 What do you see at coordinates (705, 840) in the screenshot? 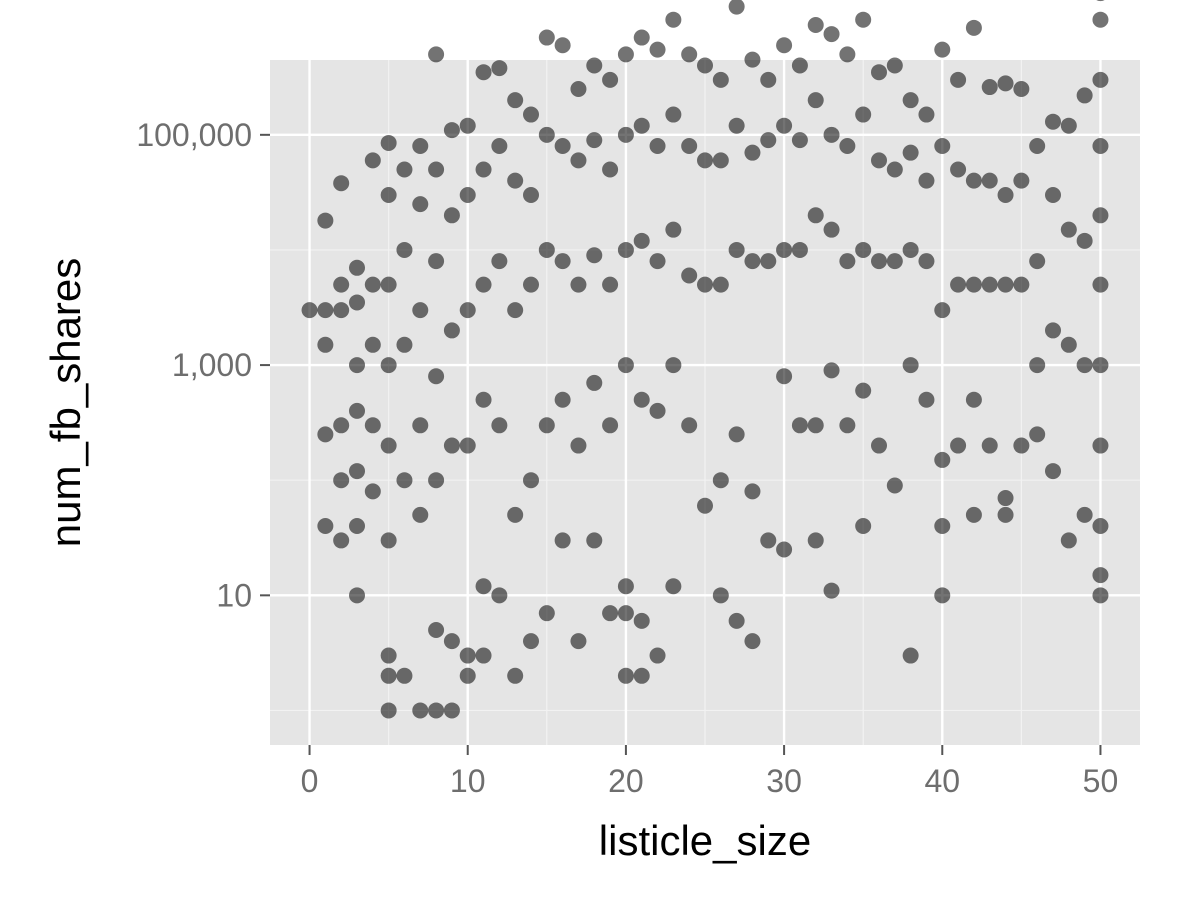
I see `x-axis-title: listicle_size` at bounding box center [705, 840].